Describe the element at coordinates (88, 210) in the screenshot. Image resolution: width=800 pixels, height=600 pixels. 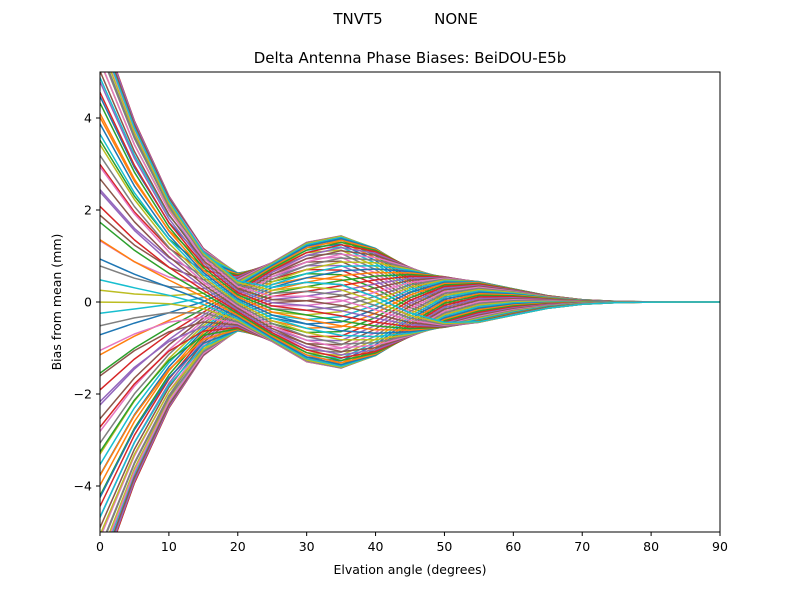
I see `y-tick-label: 2` at that location.